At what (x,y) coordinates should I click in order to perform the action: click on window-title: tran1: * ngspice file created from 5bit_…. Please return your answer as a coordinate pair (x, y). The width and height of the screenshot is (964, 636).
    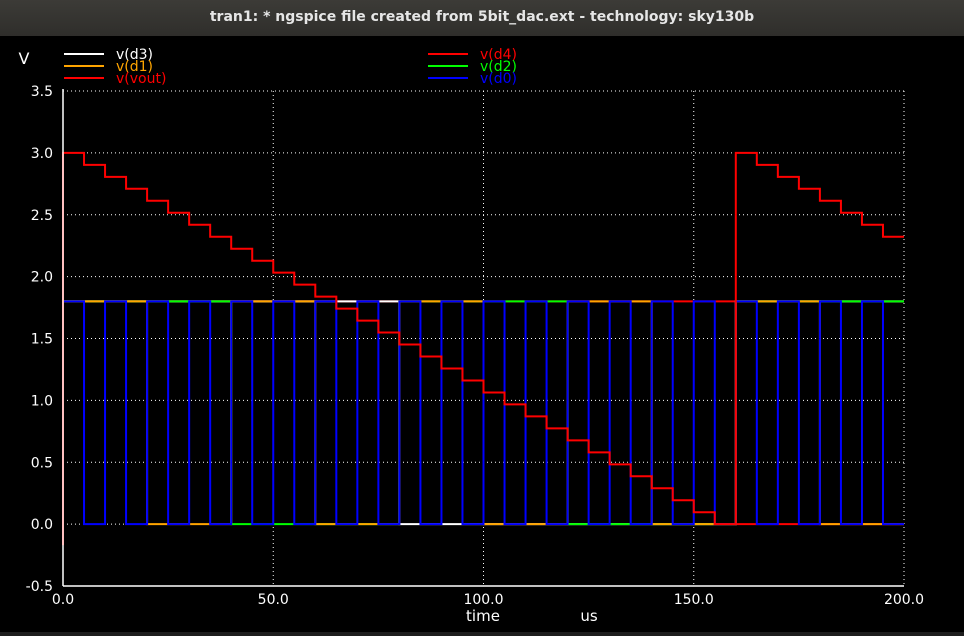
    Looking at the image, I should click on (482, 17).